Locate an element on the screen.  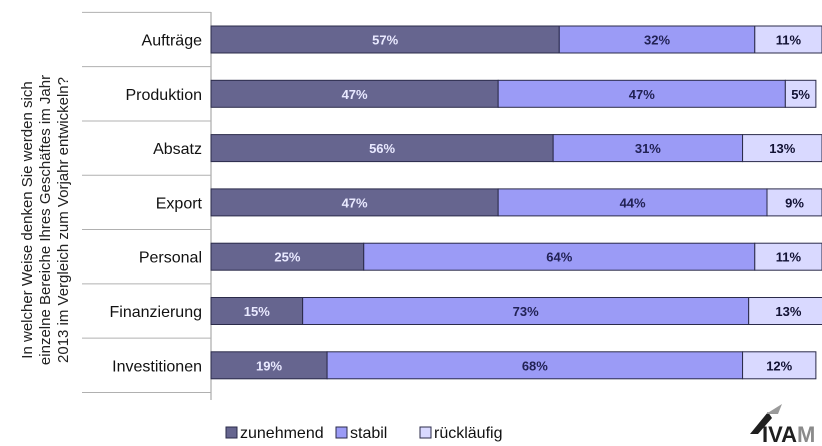
bar-value-label: 12% is located at coordinates (779, 365).